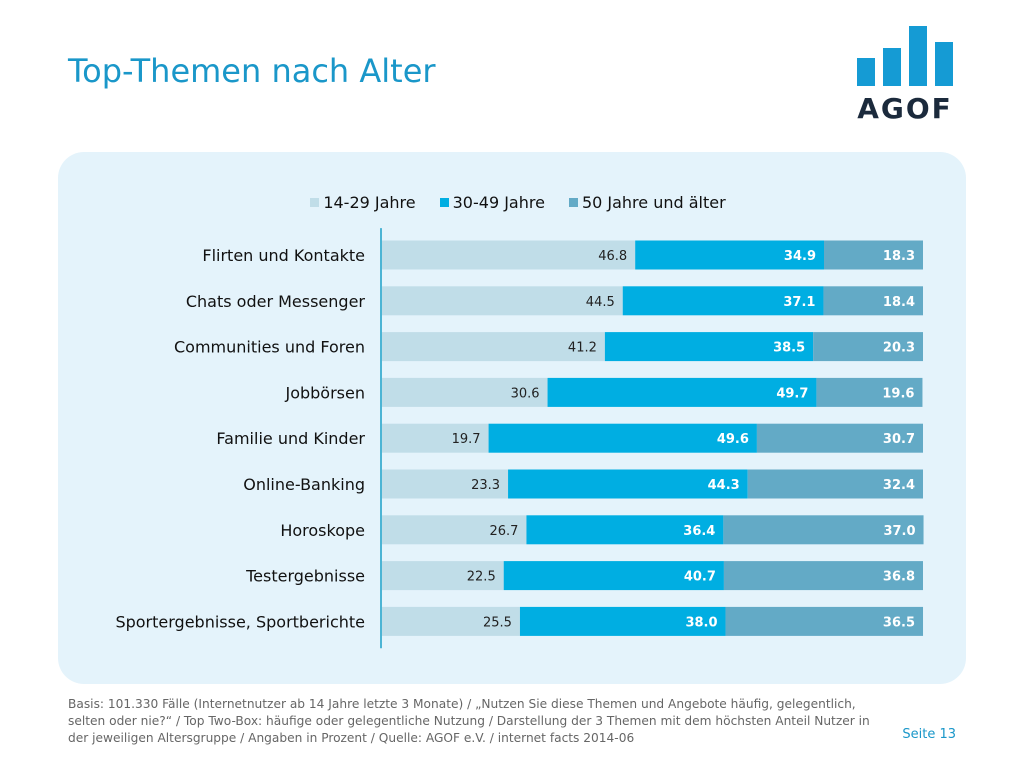 Image resolution: width=1024 pixels, height=768 pixels. I want to click on category-label-flirten-und-kontakte: Flirten und Kontakte, so click(283, 255).